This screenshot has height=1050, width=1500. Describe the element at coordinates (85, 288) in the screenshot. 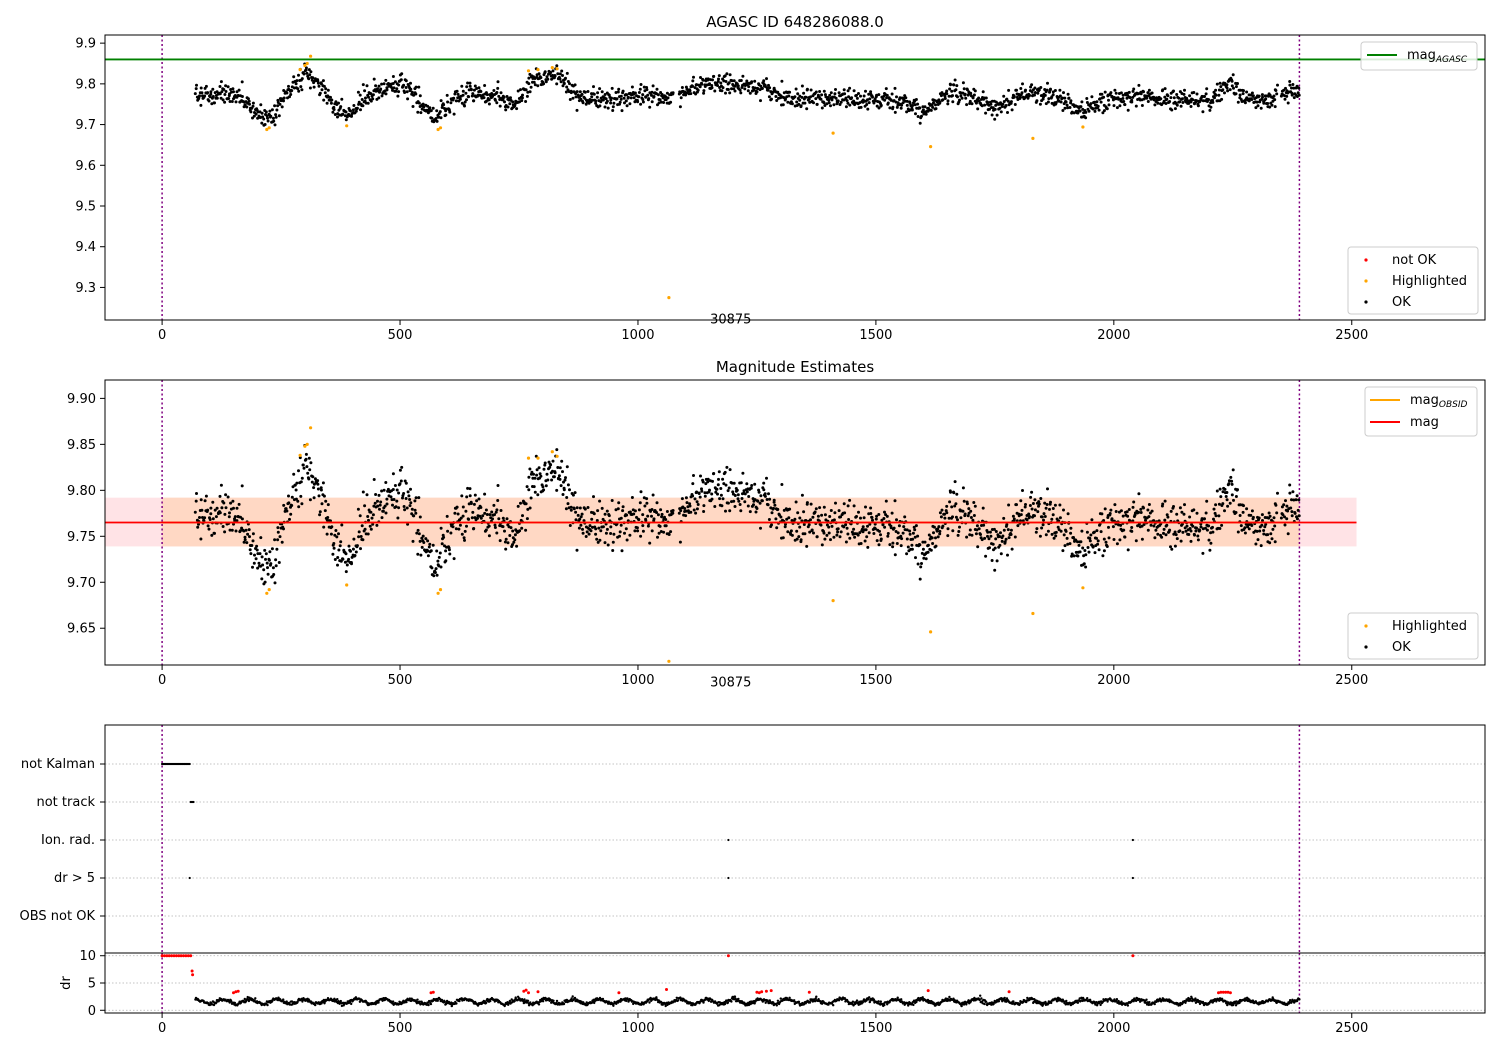

I see `y-tick-label: 9.3` at that location.